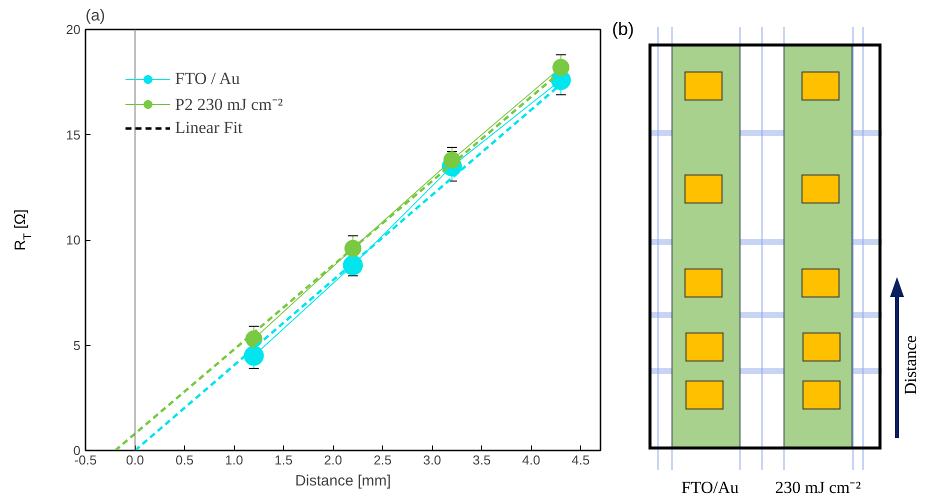  What do you see at coordinates (710, 487) in the screenshot?
I see `text: FTO/Au` at bounding box center [710, 487].